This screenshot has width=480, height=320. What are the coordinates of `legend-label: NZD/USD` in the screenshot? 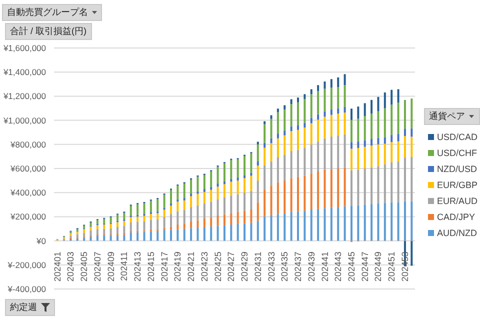 It's located at (457, 169).